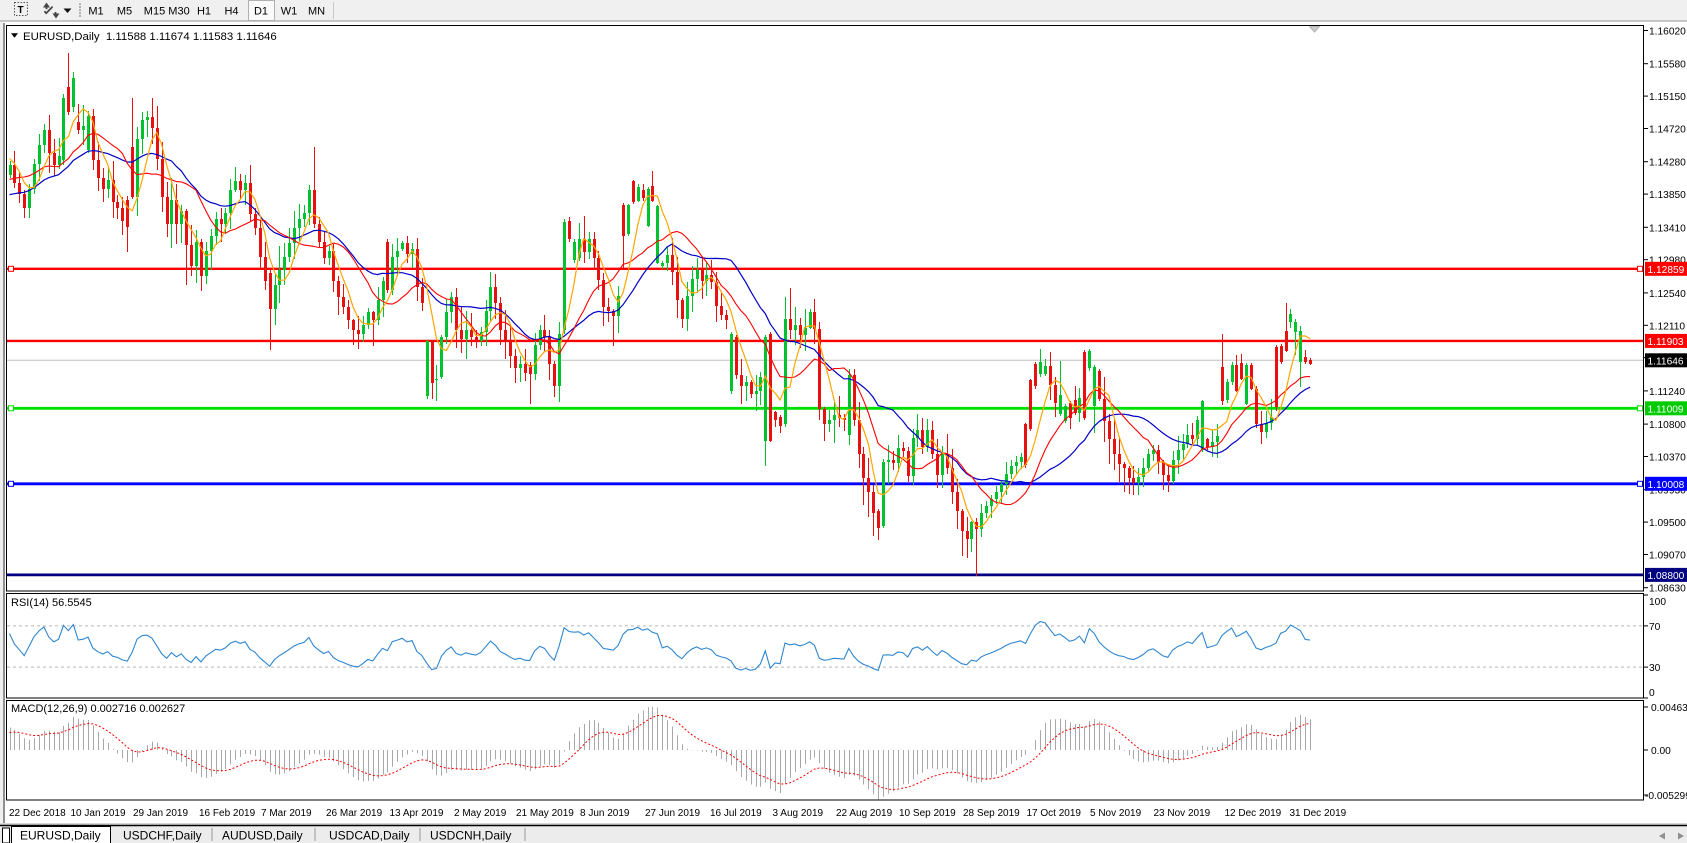  Describe the element at coordinates (21, 10) in the screenshot. I see `svg-text: T` at that location.